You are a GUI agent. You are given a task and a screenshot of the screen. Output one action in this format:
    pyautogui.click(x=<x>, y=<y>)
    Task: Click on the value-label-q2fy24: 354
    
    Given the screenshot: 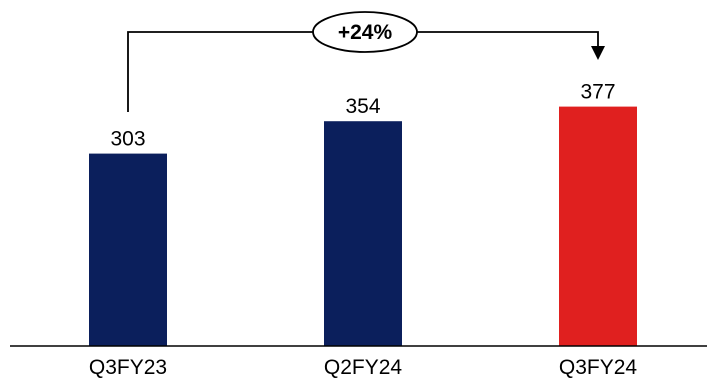 What is the action you would take?
    pyautogui.click(x=362, y=106)
    